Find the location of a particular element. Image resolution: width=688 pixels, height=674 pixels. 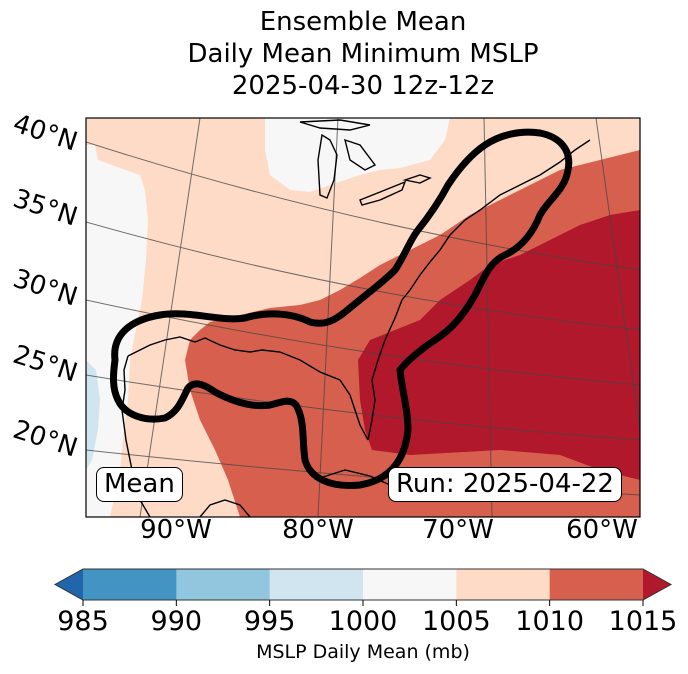

coastline-gulf is located at coordinates (248, 388).